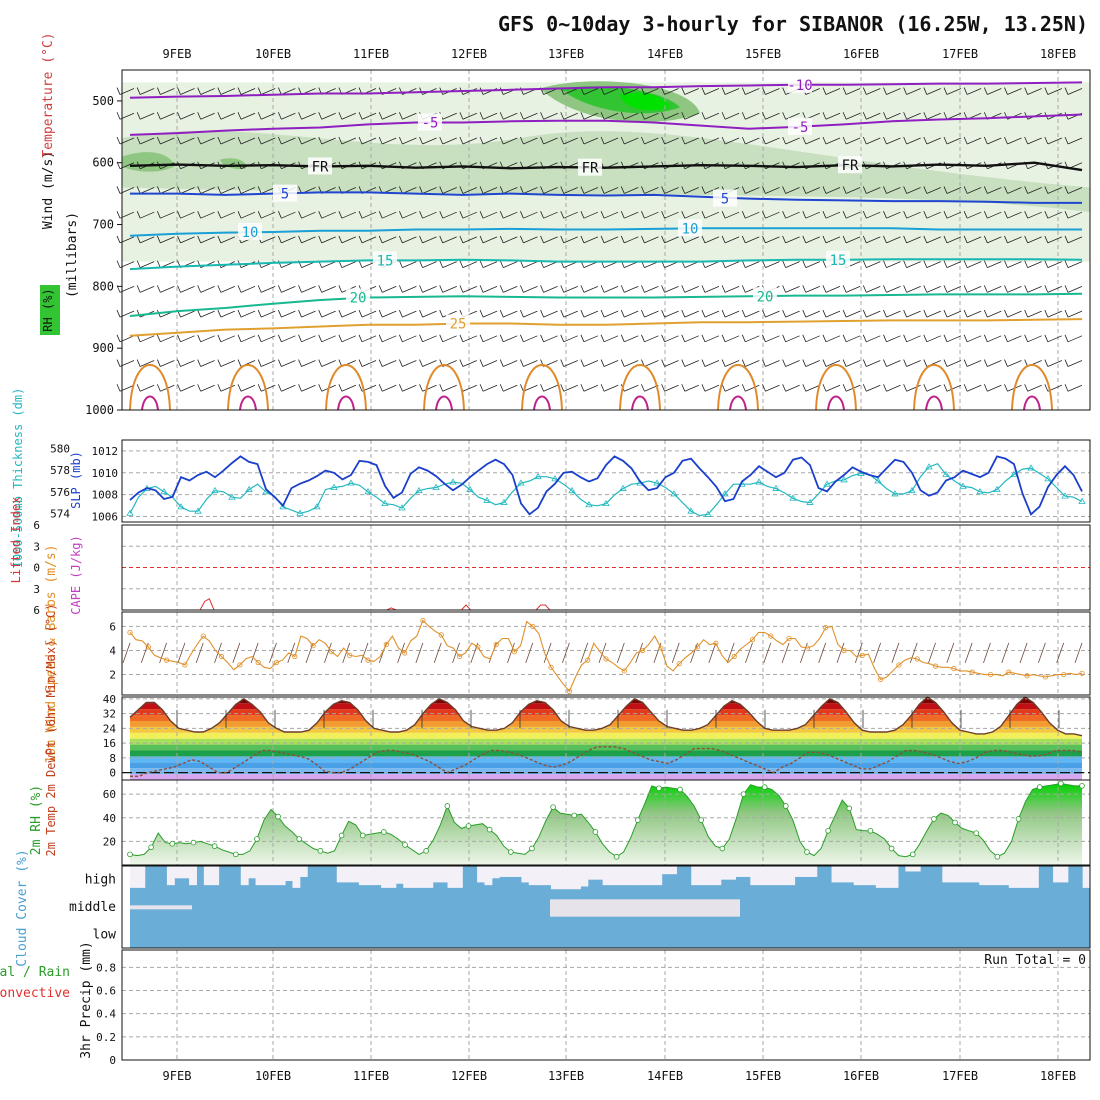 The height and width of the screenshot is (1100, 1100). Describe the element at coordinates (640, 387) in the screenshot. I see `warm-loop-orange` at that location.